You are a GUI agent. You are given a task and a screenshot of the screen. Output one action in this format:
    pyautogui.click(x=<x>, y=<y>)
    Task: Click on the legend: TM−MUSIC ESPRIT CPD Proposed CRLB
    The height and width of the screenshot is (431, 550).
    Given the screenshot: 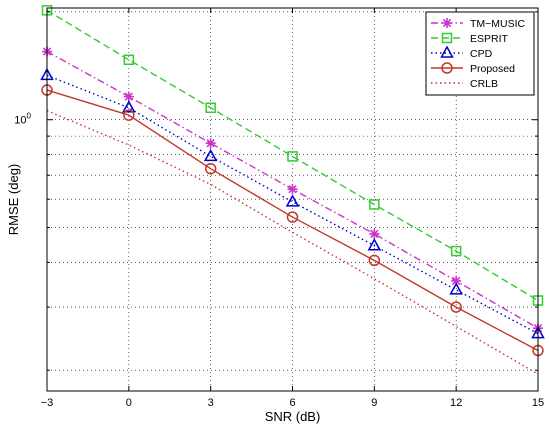 What is the action you would take?
    pyautogui.click(x=480, y=53)
    